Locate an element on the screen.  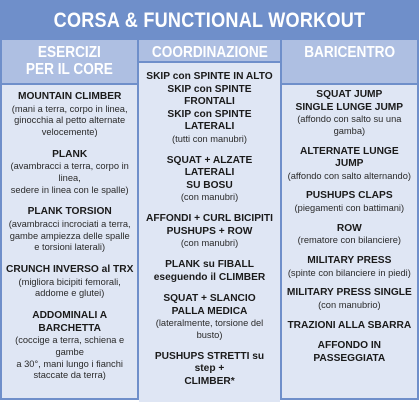
exercise-item: AFFONDO IN PASSEGGIATA is located at coordinates (349, 352).